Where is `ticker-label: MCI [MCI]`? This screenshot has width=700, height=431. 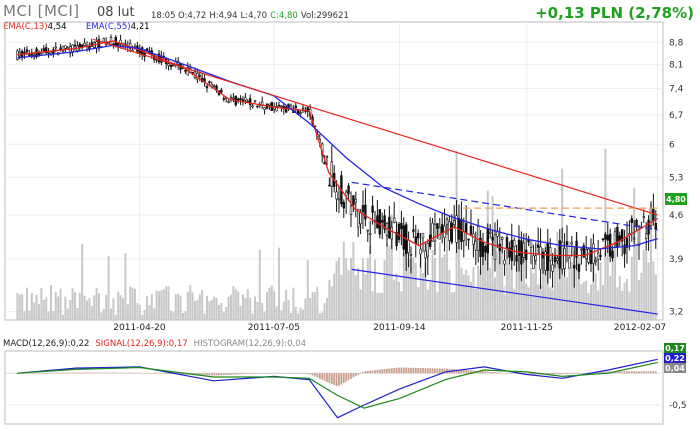 ticker-label: MCI [MCI] is located at coordinates (41, 11).